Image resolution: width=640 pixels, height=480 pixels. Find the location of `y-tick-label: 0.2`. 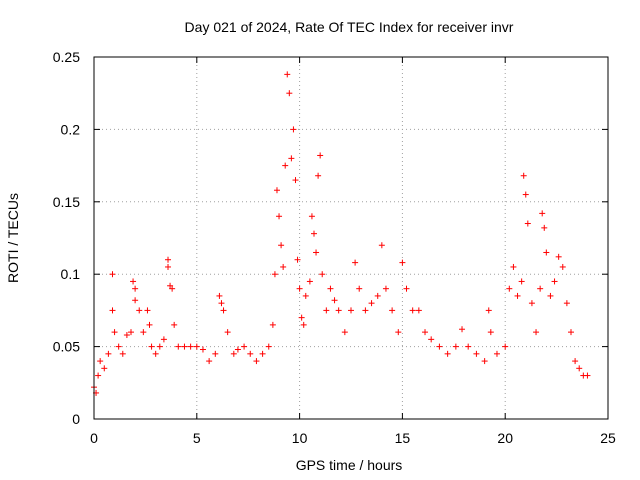

y-tick-label: 0.2 is located at coordinates (71, 129).